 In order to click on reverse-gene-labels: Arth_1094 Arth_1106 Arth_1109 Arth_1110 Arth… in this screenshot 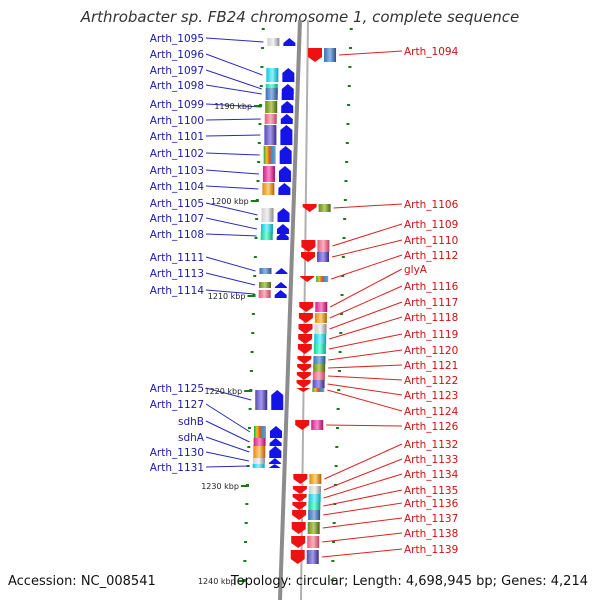, I will do `click(431, 301)`.